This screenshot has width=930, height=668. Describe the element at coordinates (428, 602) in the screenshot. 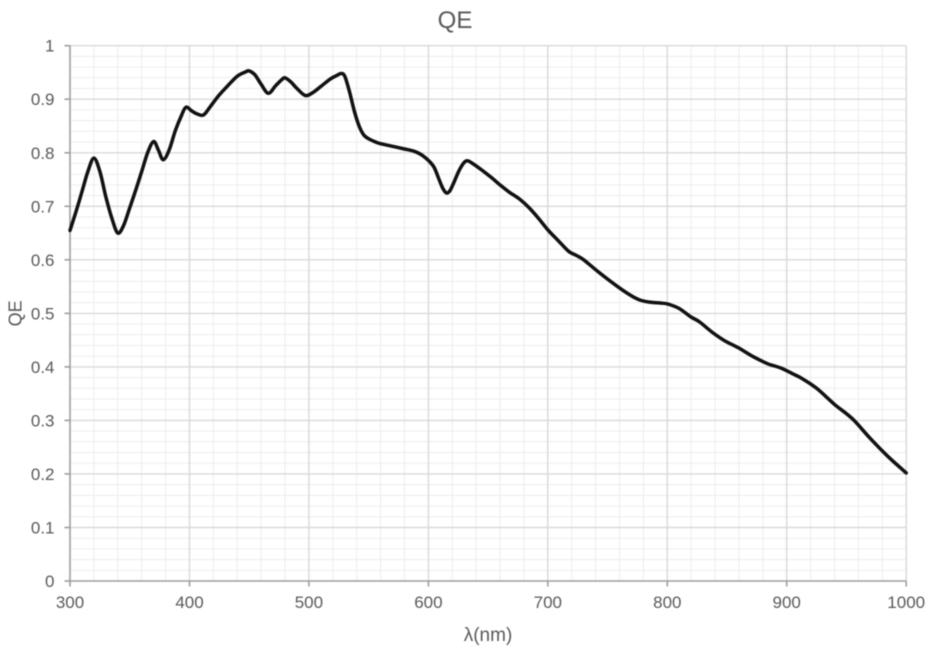

I see `svg-text: 600` at that location.